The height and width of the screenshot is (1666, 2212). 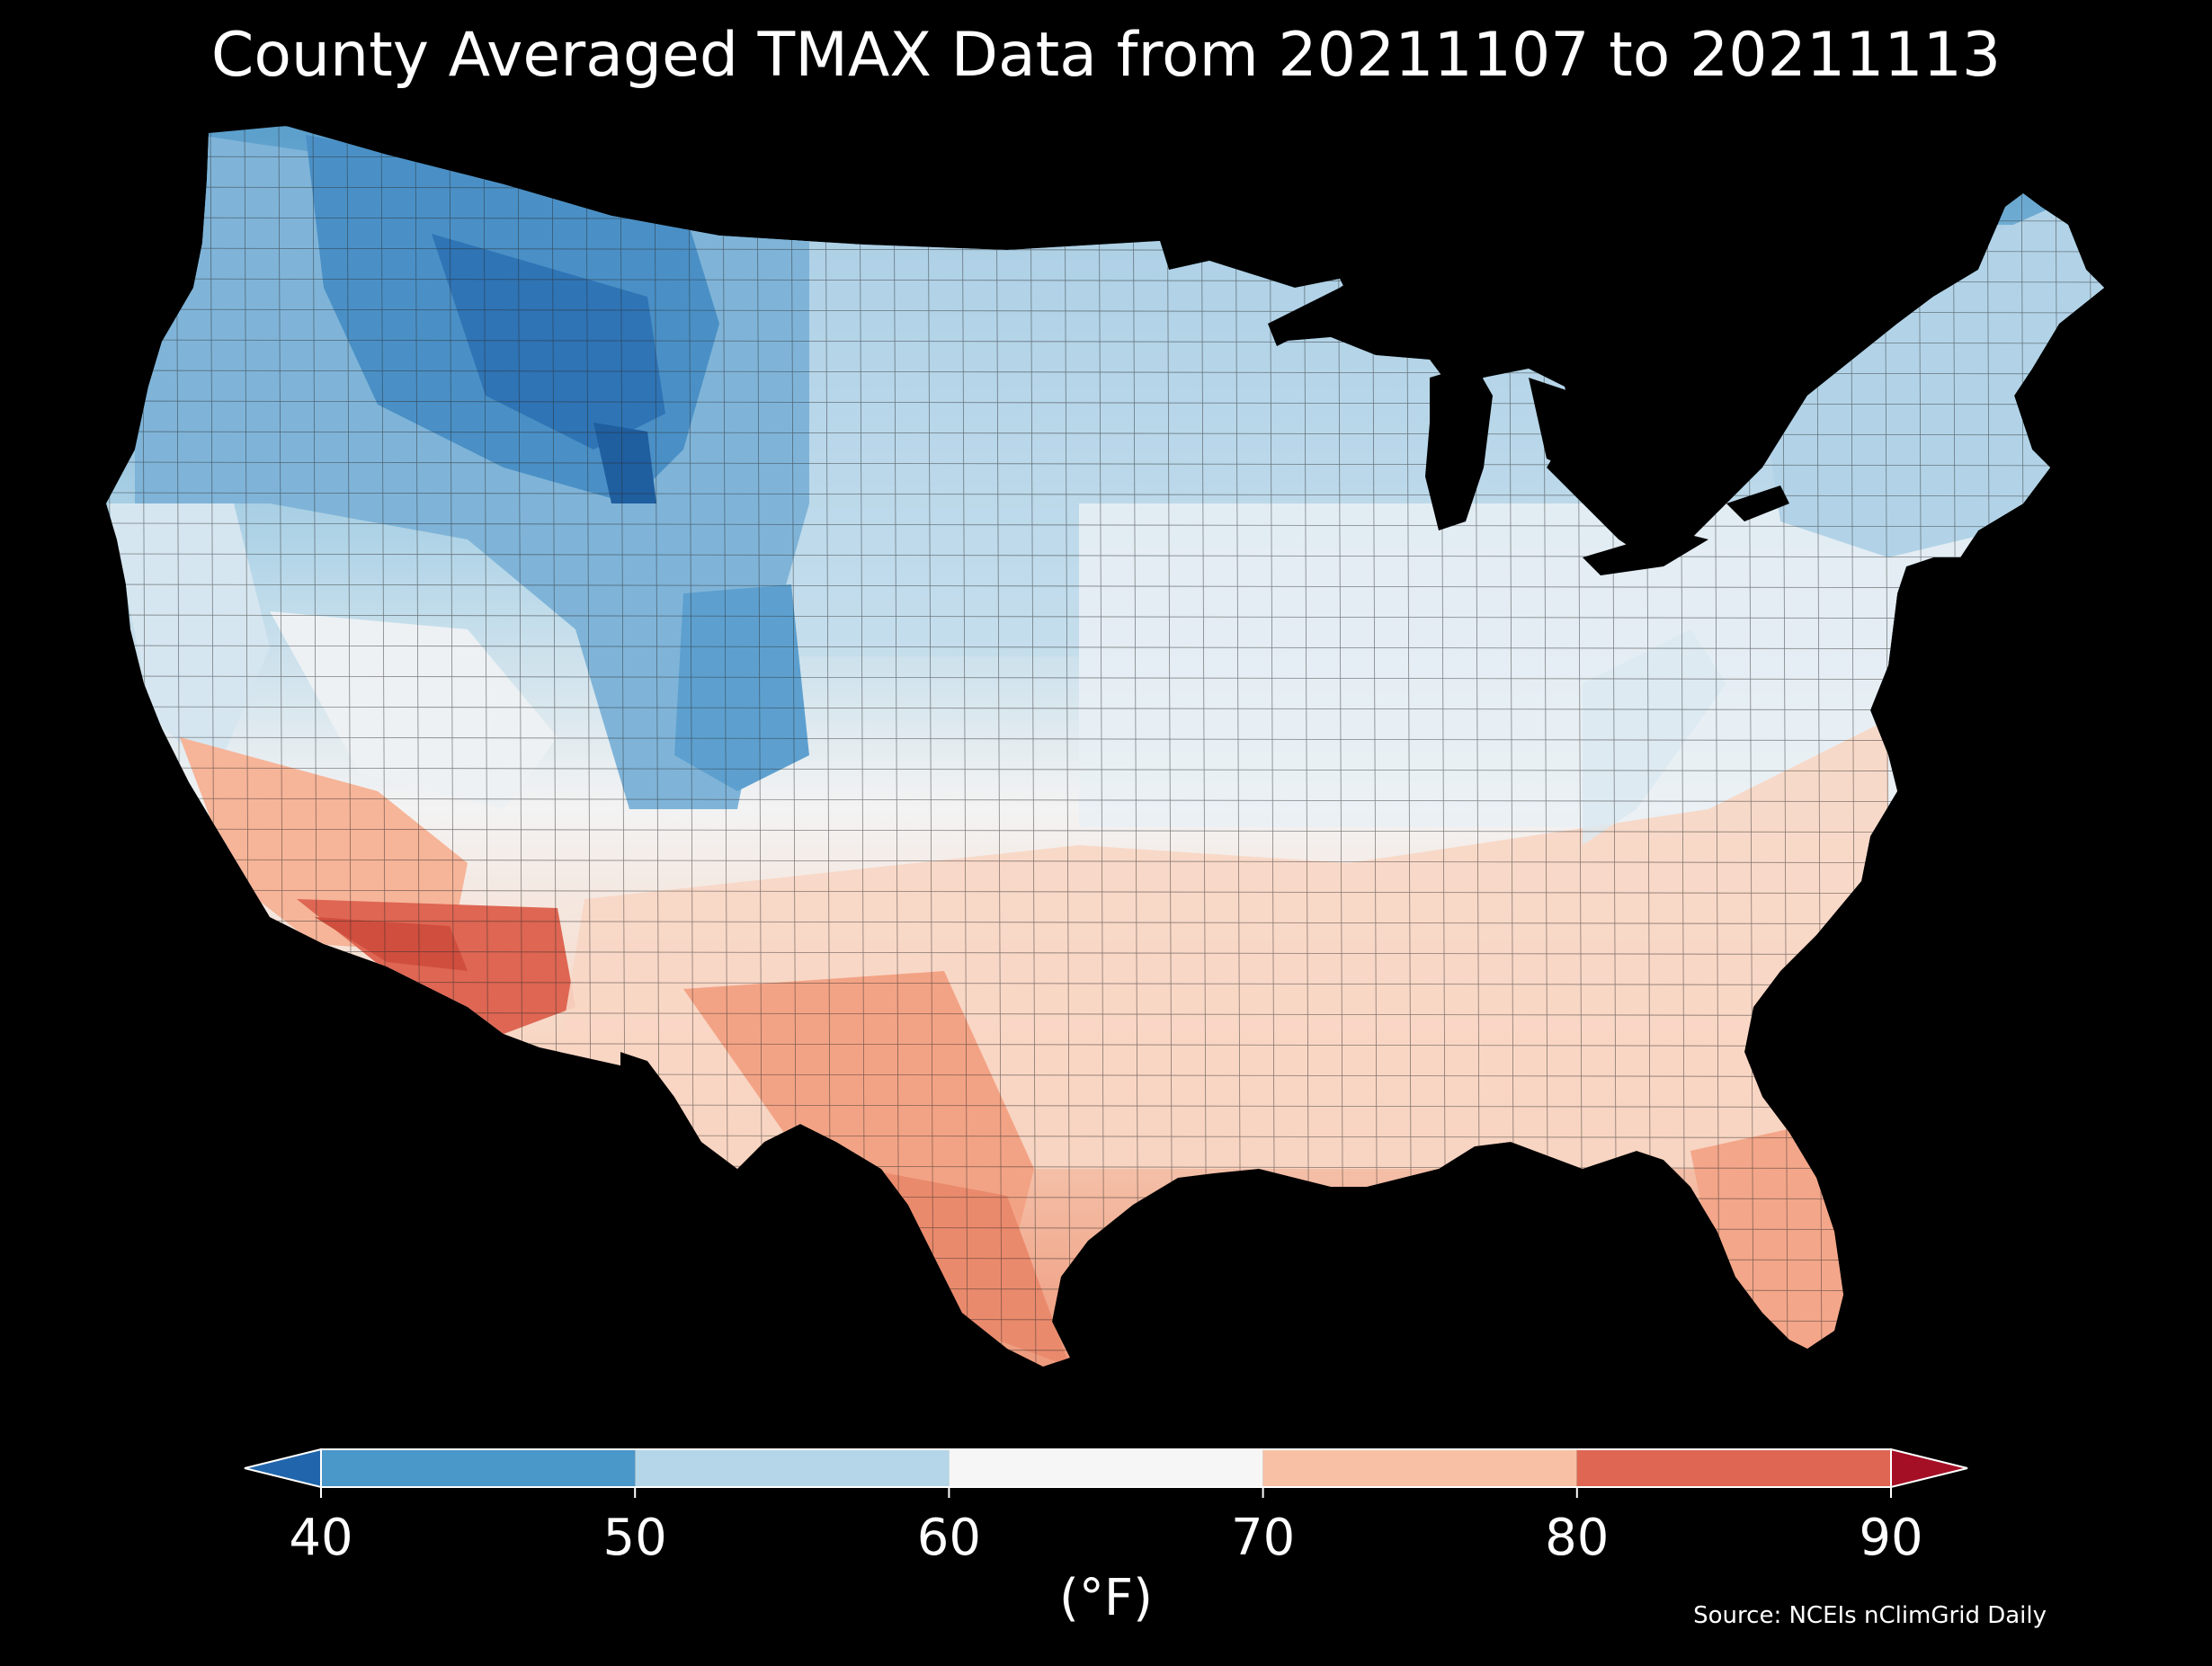 I want to click on colorbar-tick-label: 50, so click(x=634, y=1538).